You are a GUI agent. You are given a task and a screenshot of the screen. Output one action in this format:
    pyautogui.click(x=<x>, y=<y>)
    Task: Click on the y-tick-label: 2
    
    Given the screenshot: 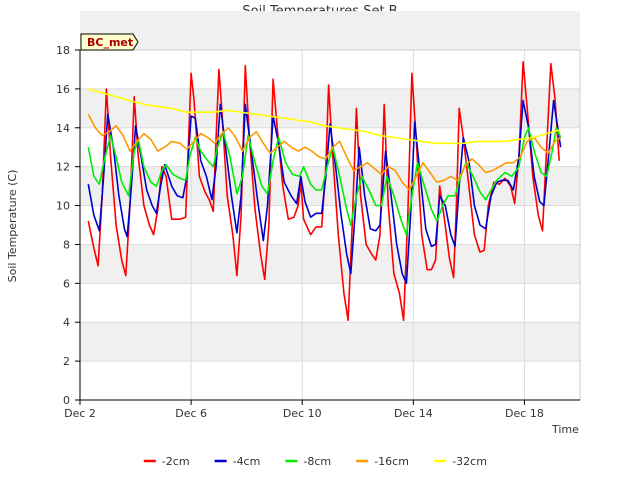 What is the action you would take?
    pyautogui.click(x=66, y=361)
    